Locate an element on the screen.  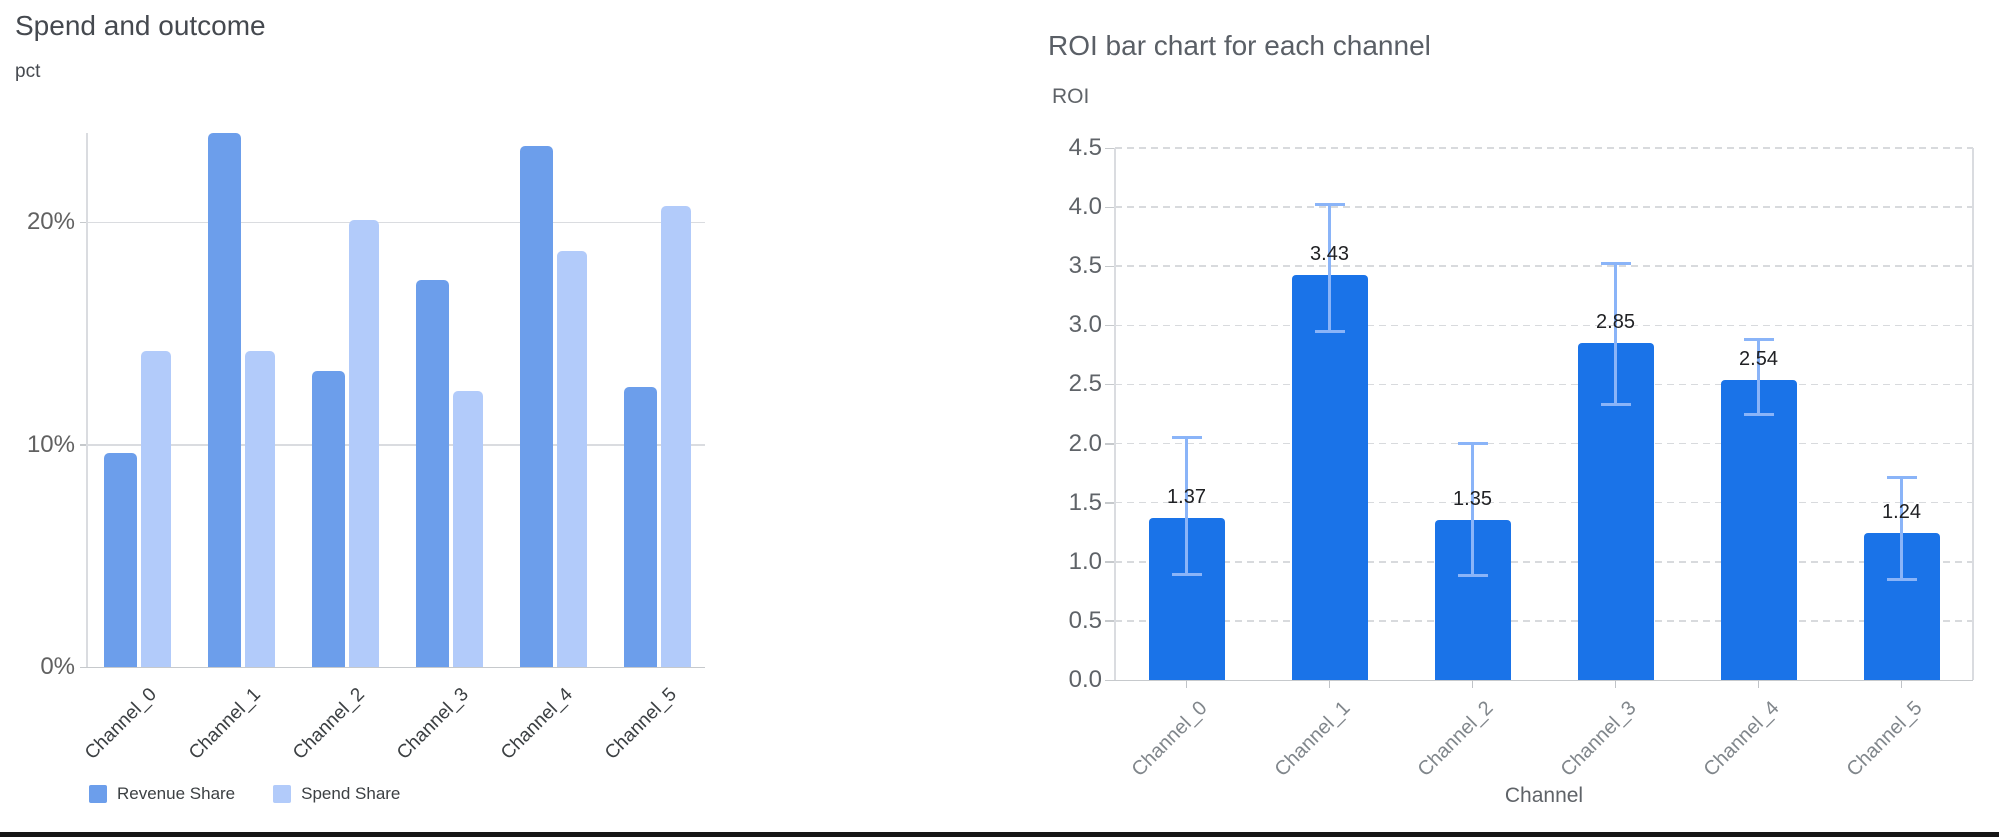
x-tick-label-channel_1: Channel_1 is located at coordinates (224, 724).